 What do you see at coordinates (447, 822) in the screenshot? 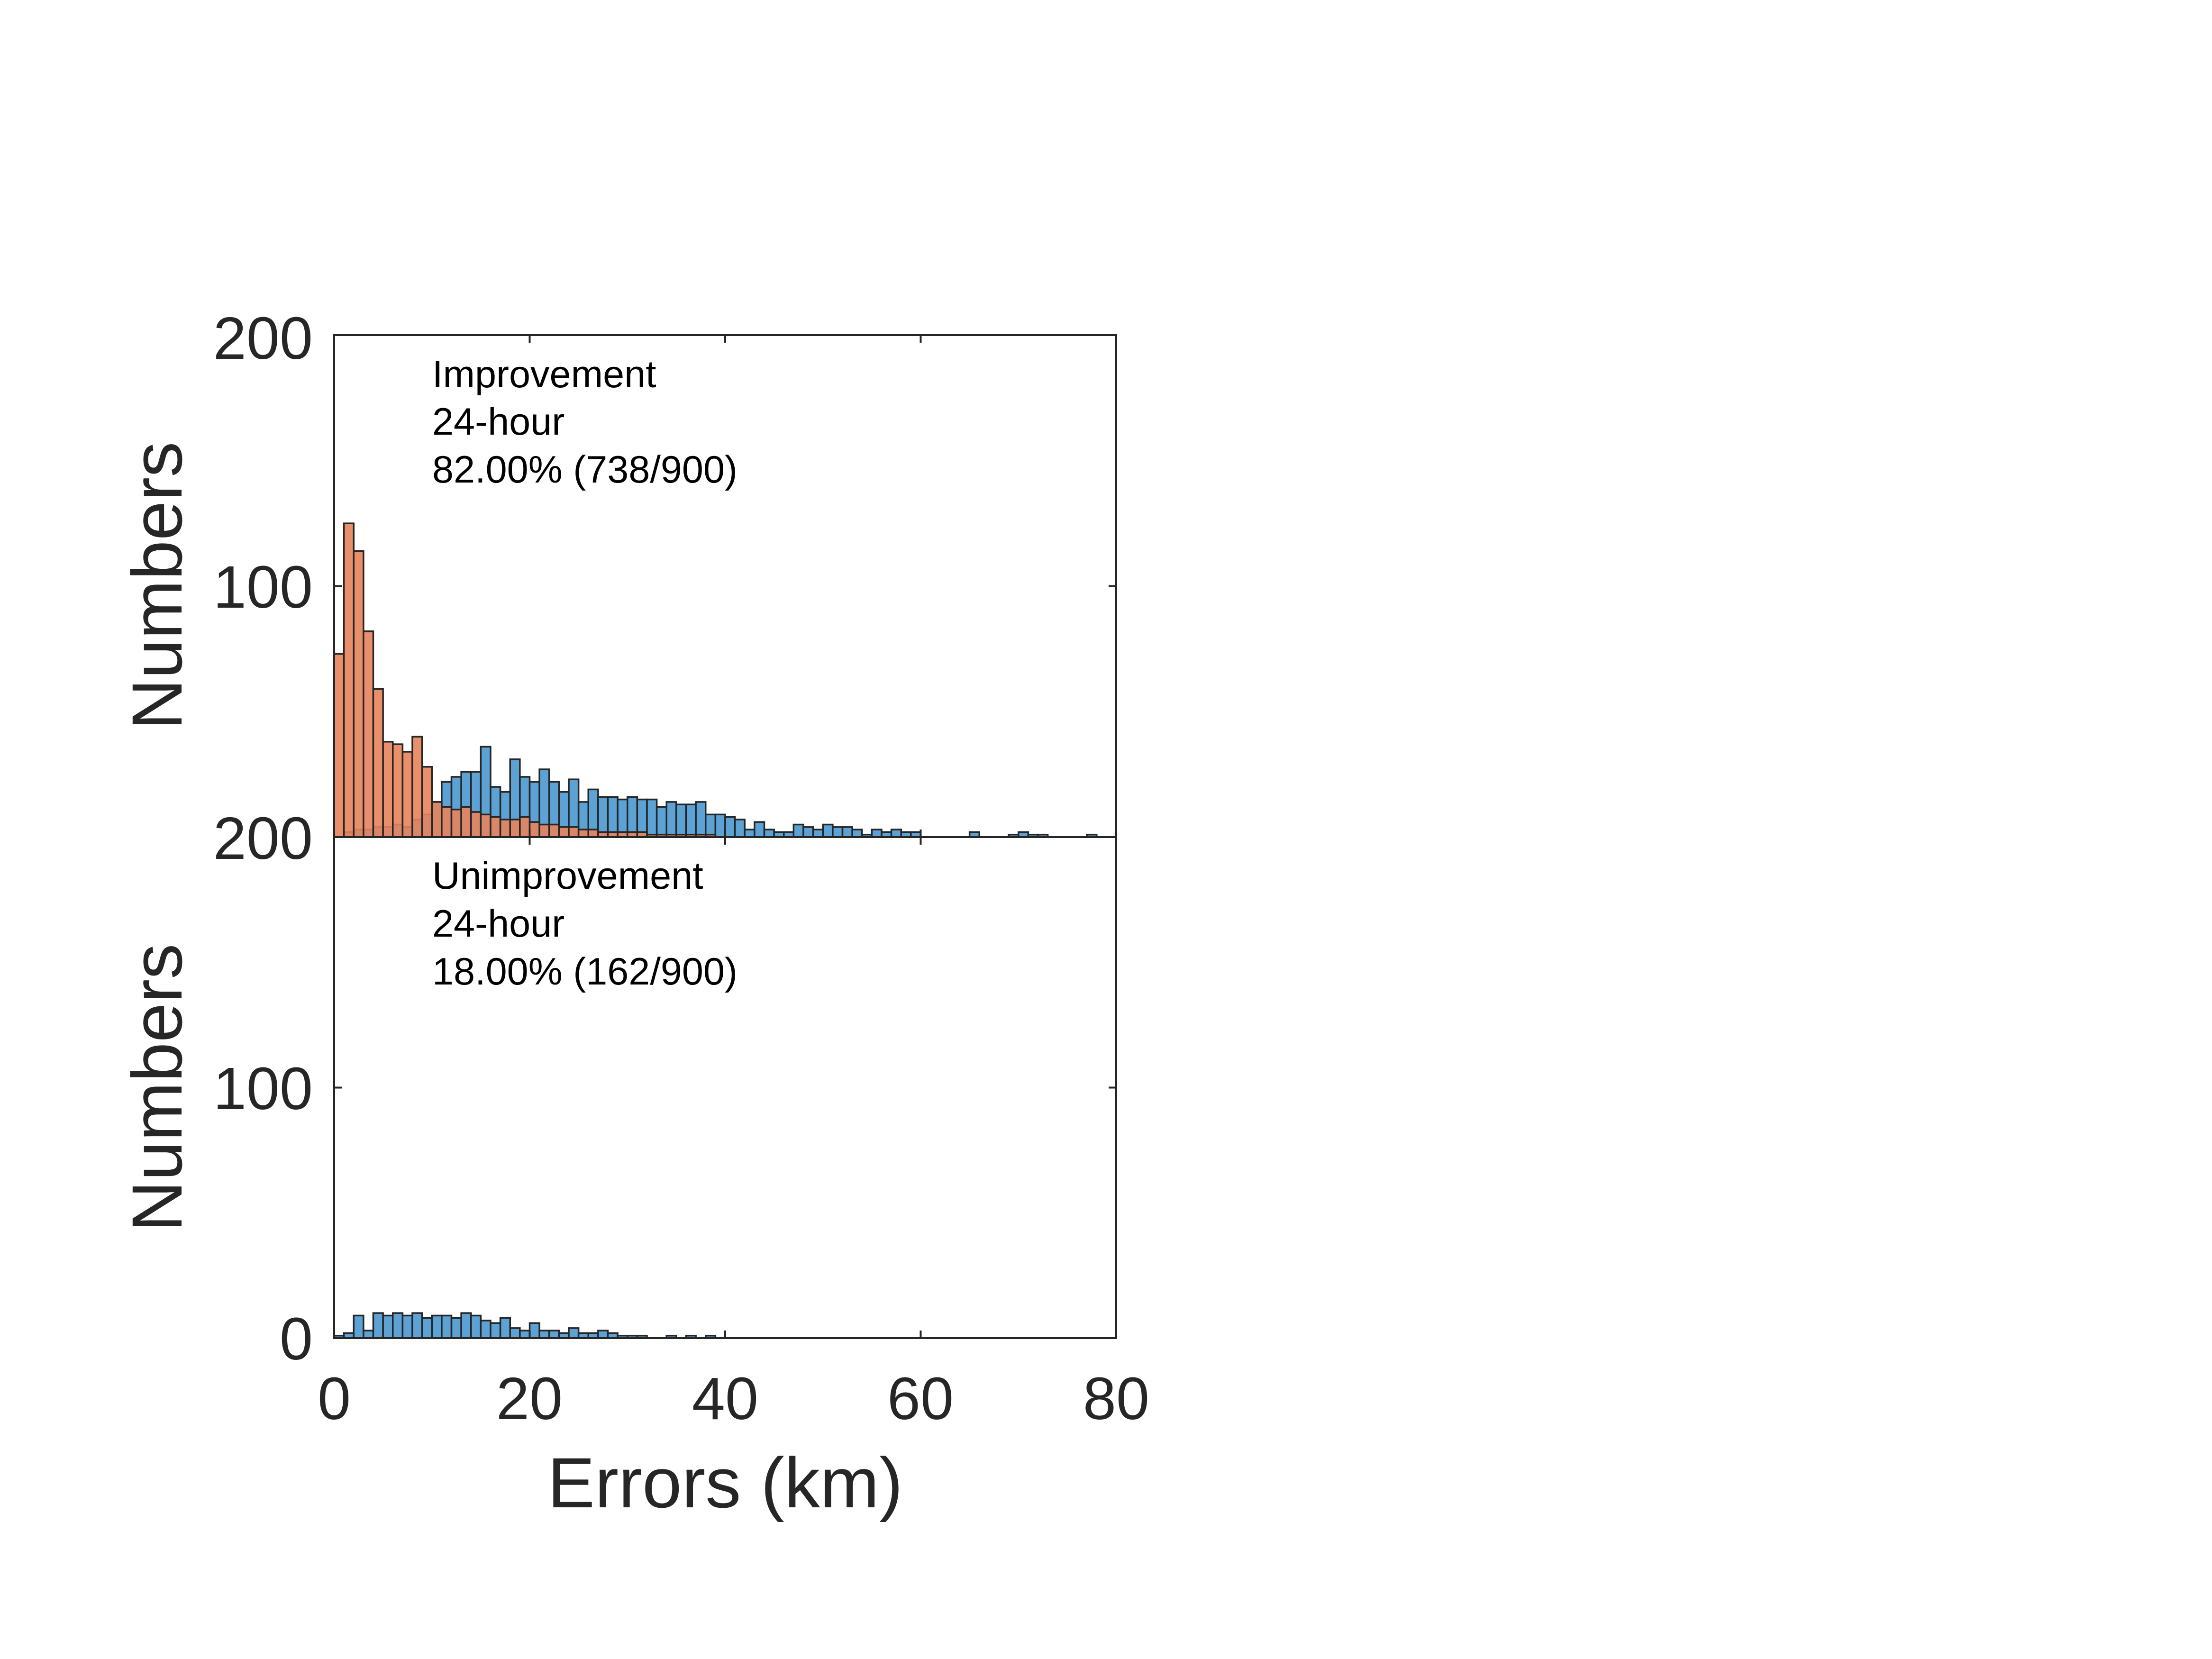
I see `top-bar-series2-bin11` at bounding box center [447, 822].